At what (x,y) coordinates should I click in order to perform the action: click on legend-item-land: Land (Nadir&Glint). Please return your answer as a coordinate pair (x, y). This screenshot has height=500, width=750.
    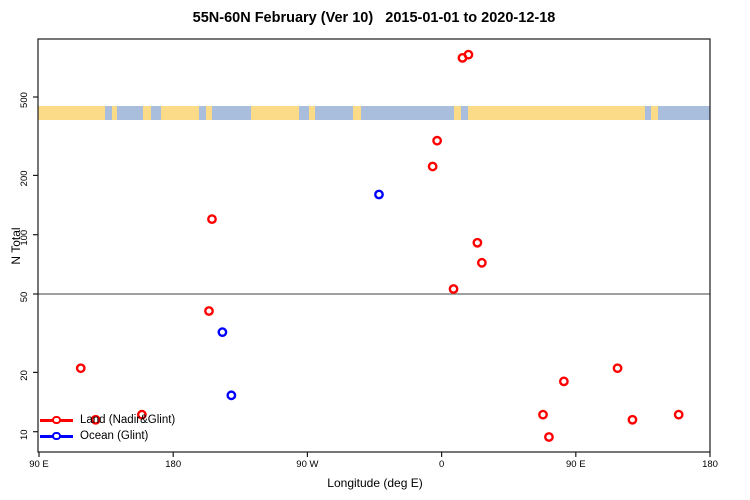
    Looking at the image, I should click on (107, 420).